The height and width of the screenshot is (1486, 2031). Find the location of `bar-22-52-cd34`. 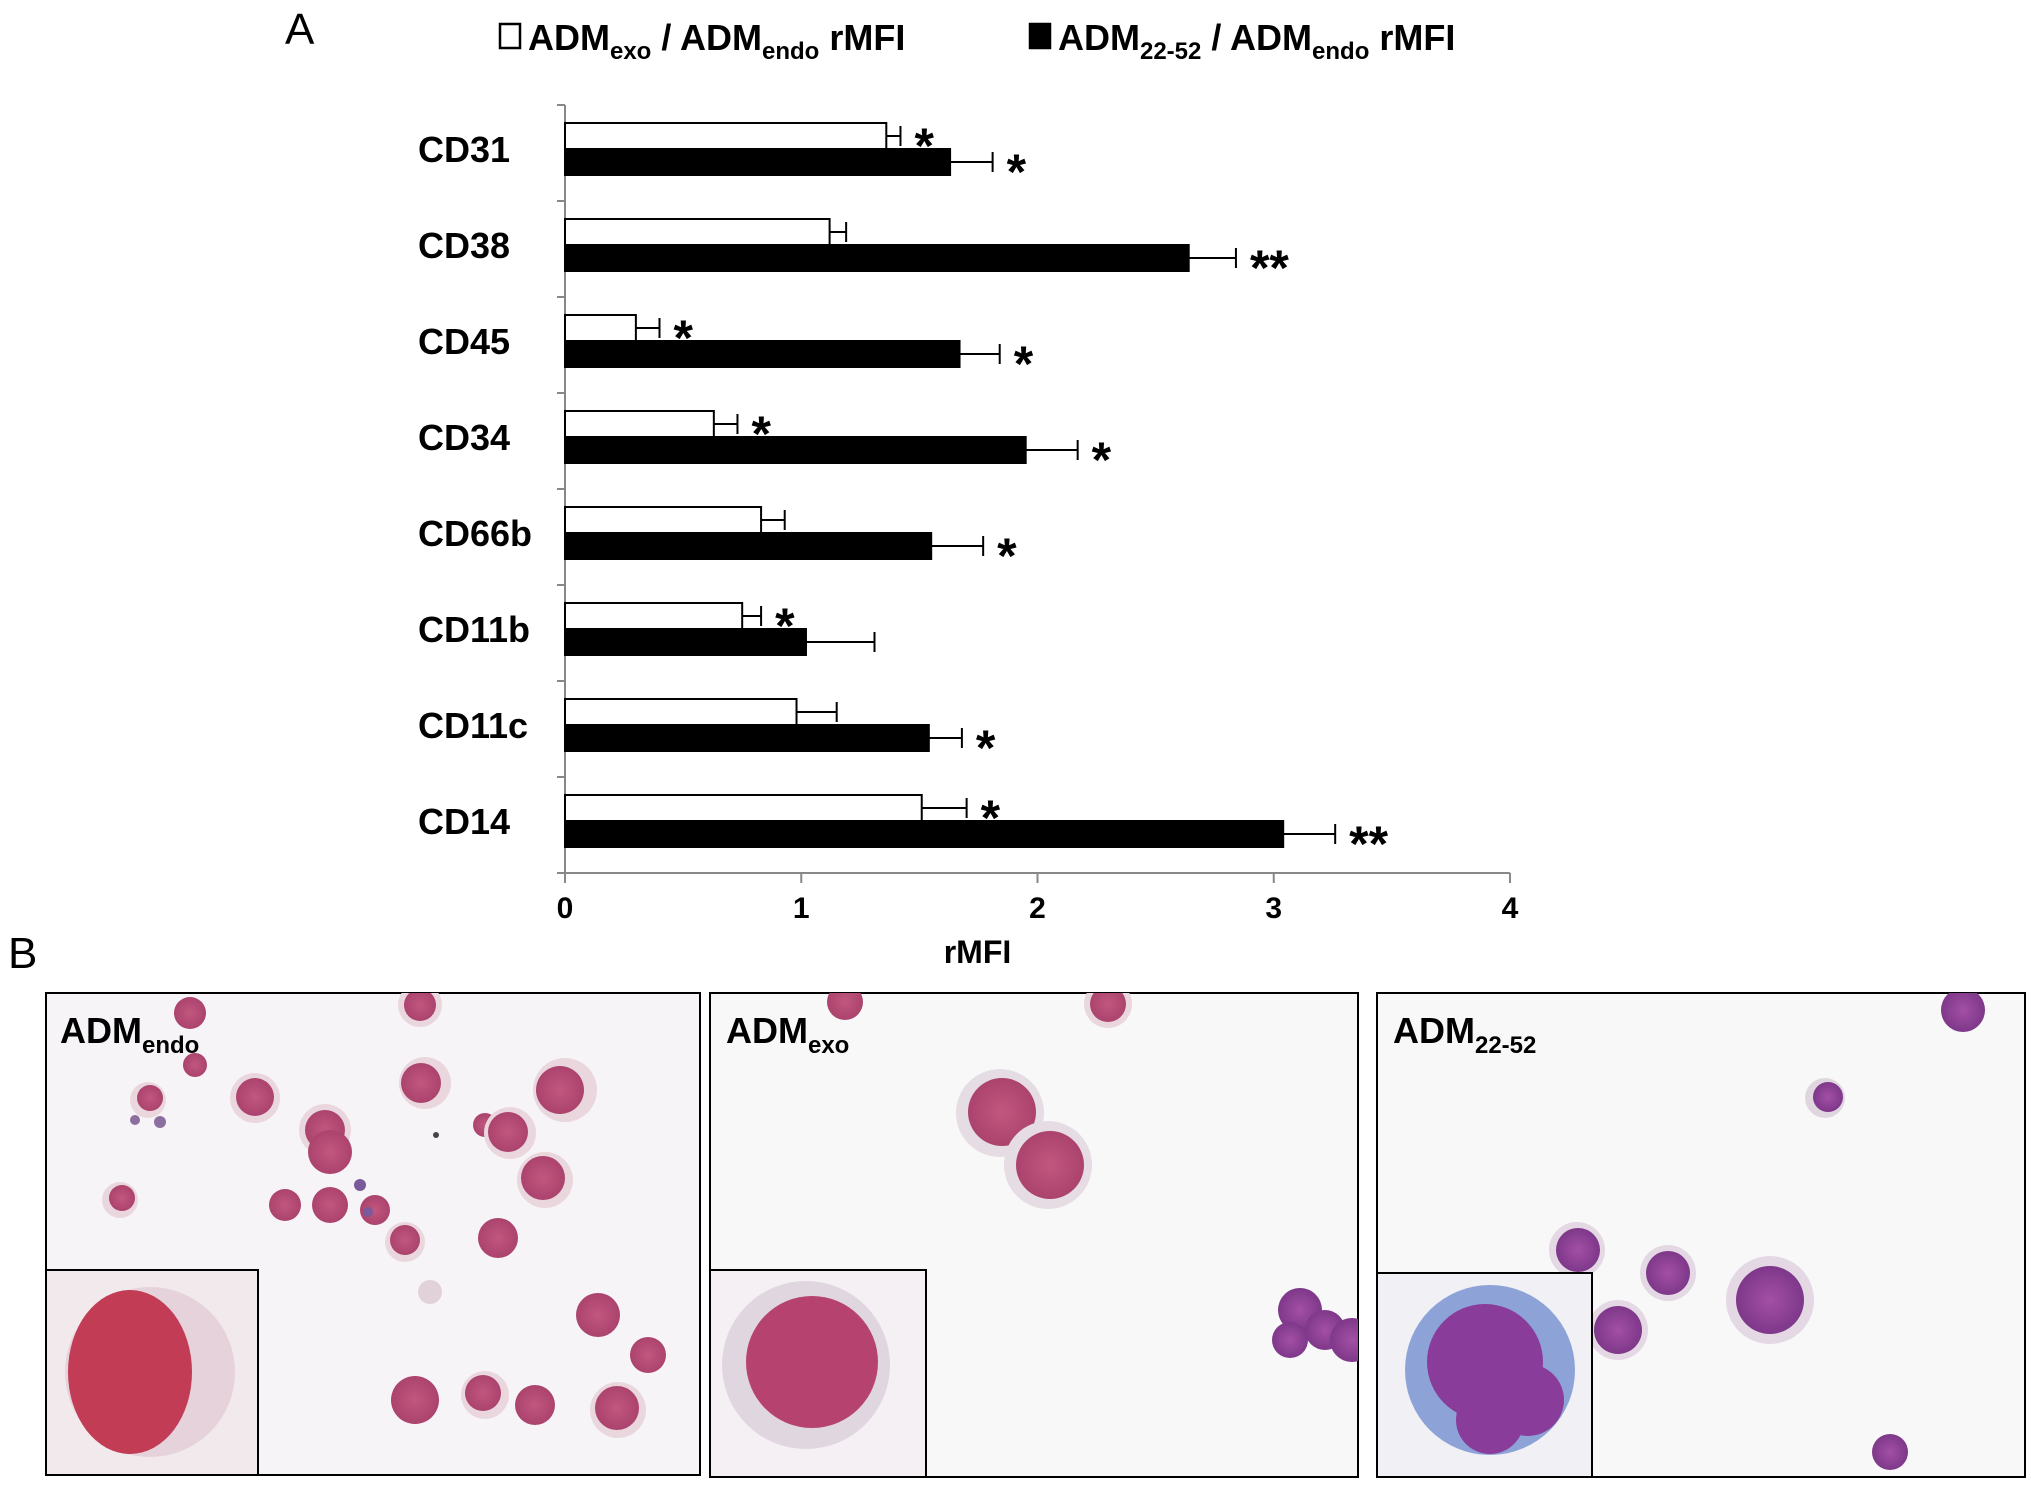

bar-22-52-cd34 is located at coordinates (795, 450).